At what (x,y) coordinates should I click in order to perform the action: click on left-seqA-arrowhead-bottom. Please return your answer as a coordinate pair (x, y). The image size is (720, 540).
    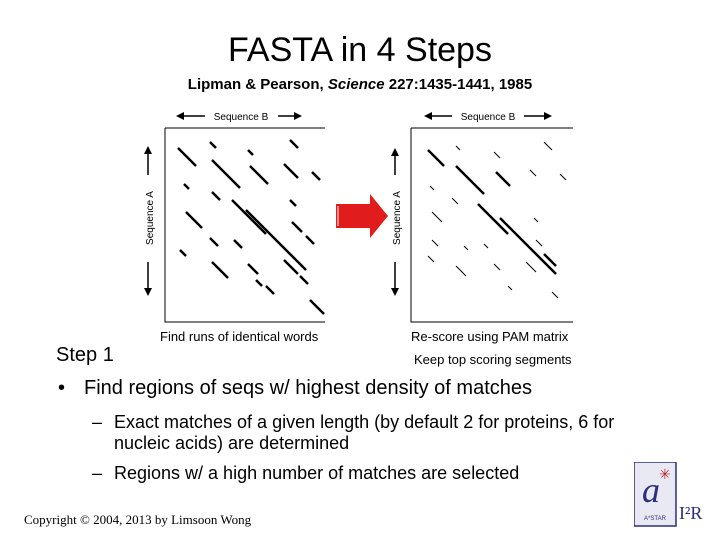
    Looking at the image, I should click on (148, 292).